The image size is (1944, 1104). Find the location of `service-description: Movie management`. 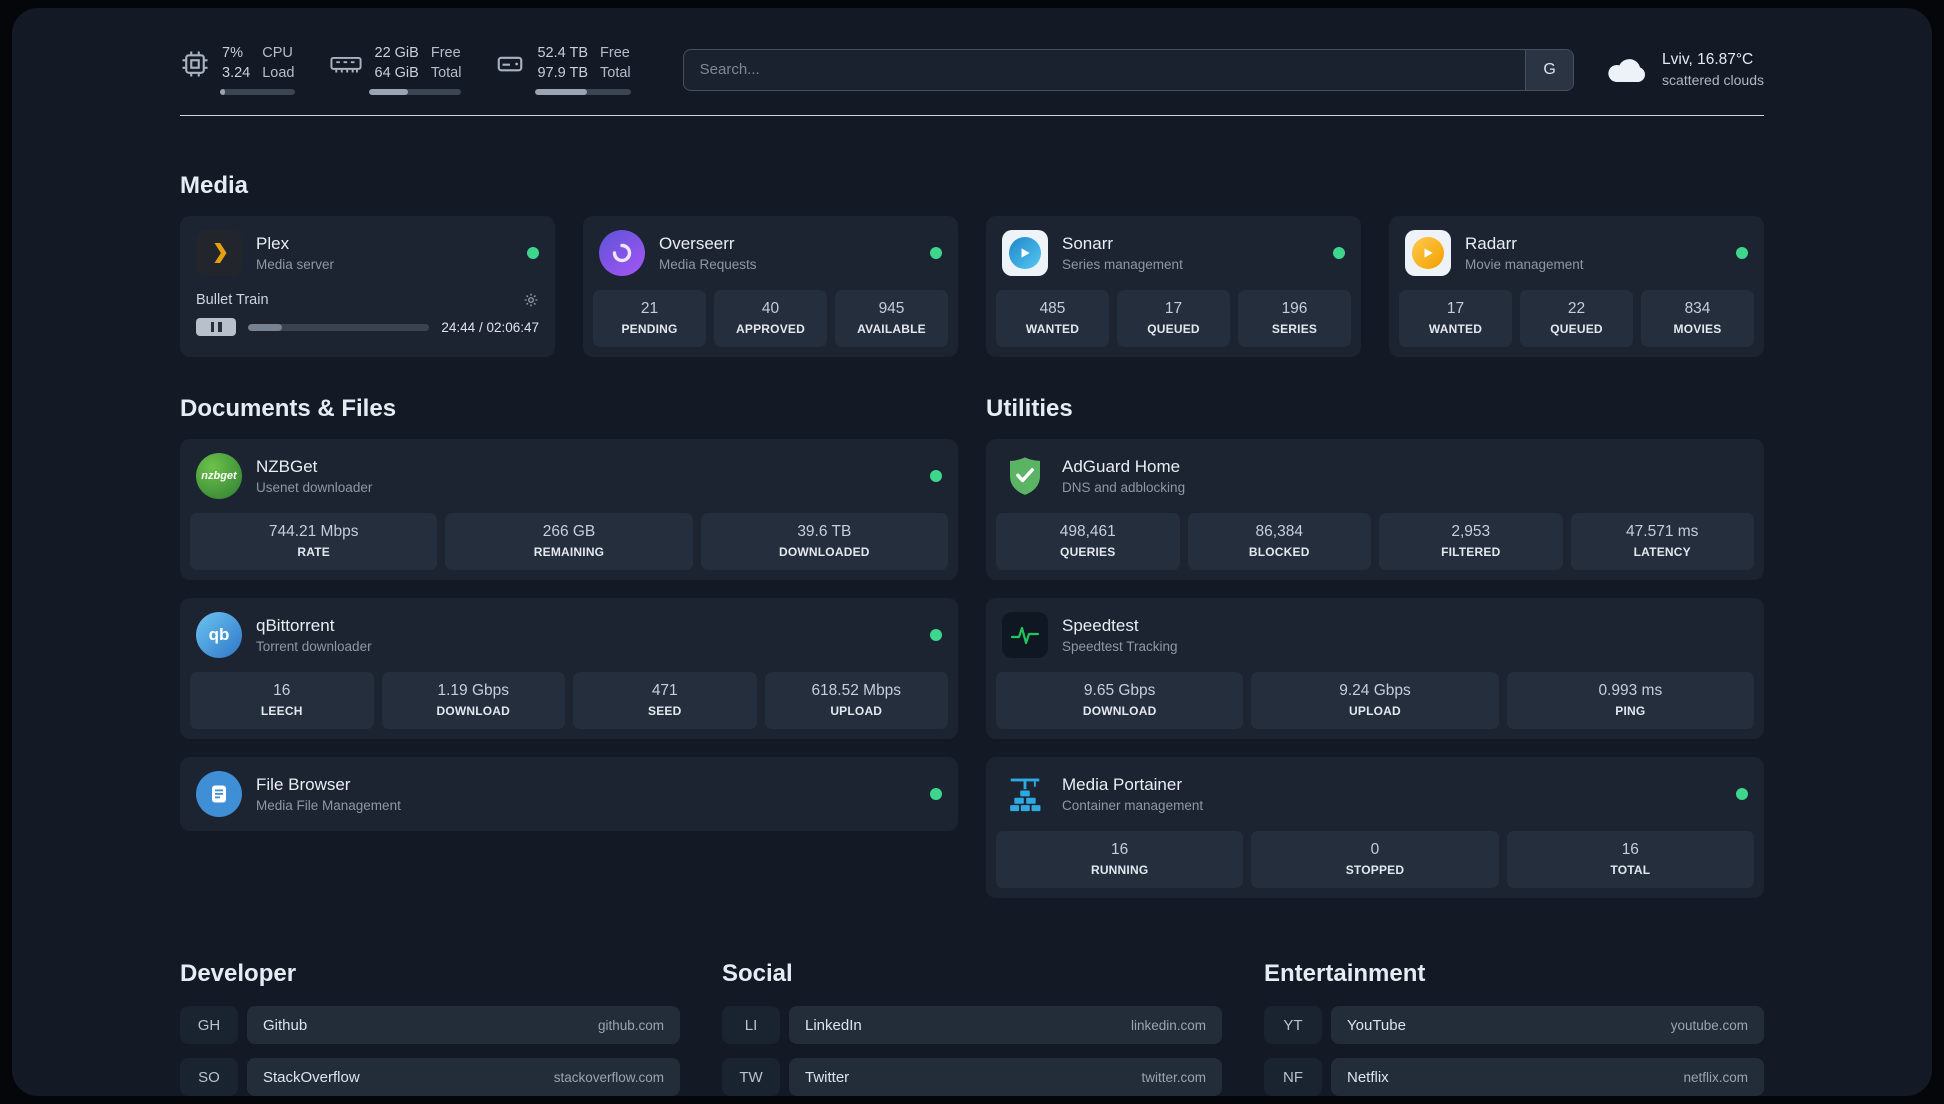

service-description: Movie management is located at coordinates (1524, 265).